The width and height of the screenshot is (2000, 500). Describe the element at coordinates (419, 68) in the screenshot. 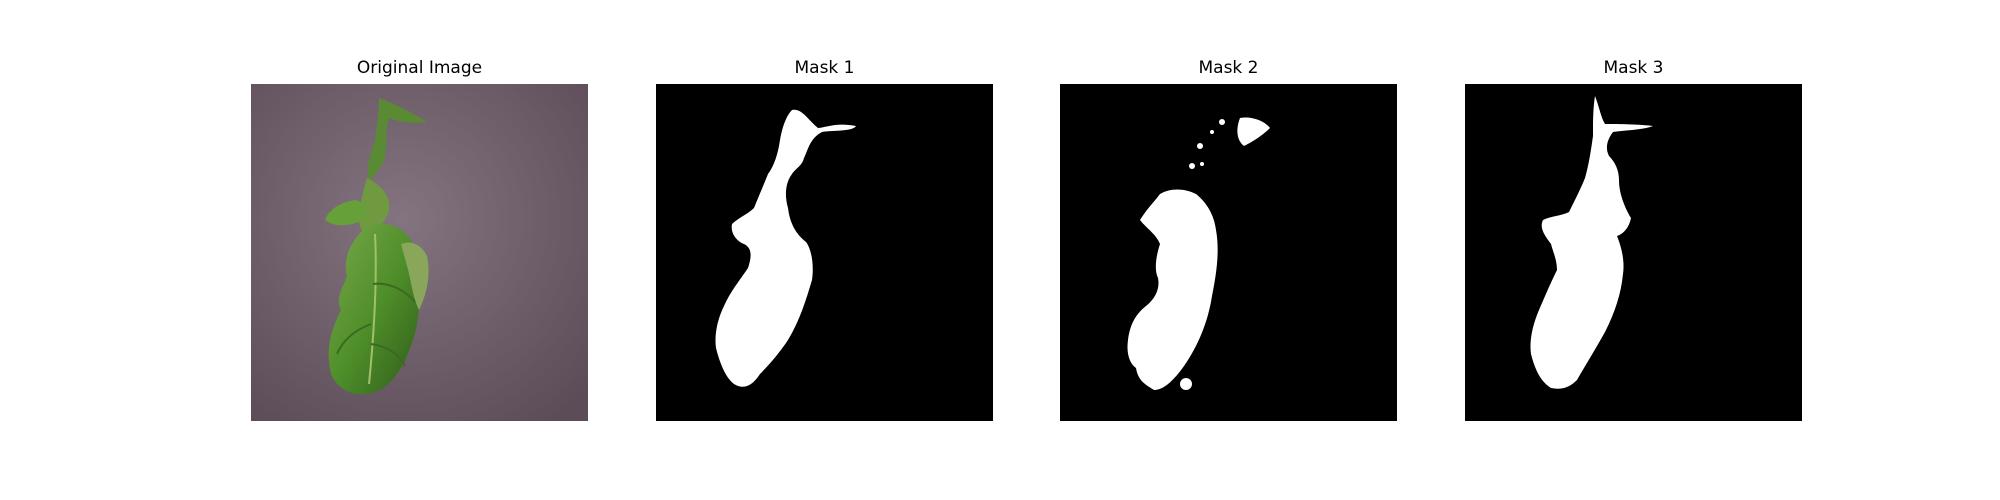

I see `panel-title: Original Image` at that location.